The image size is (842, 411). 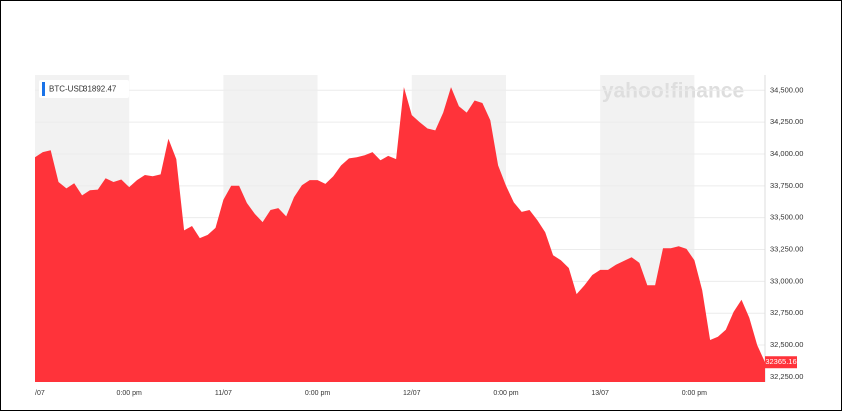 I want to click on legend-swatch, so click(x=43, y=89).